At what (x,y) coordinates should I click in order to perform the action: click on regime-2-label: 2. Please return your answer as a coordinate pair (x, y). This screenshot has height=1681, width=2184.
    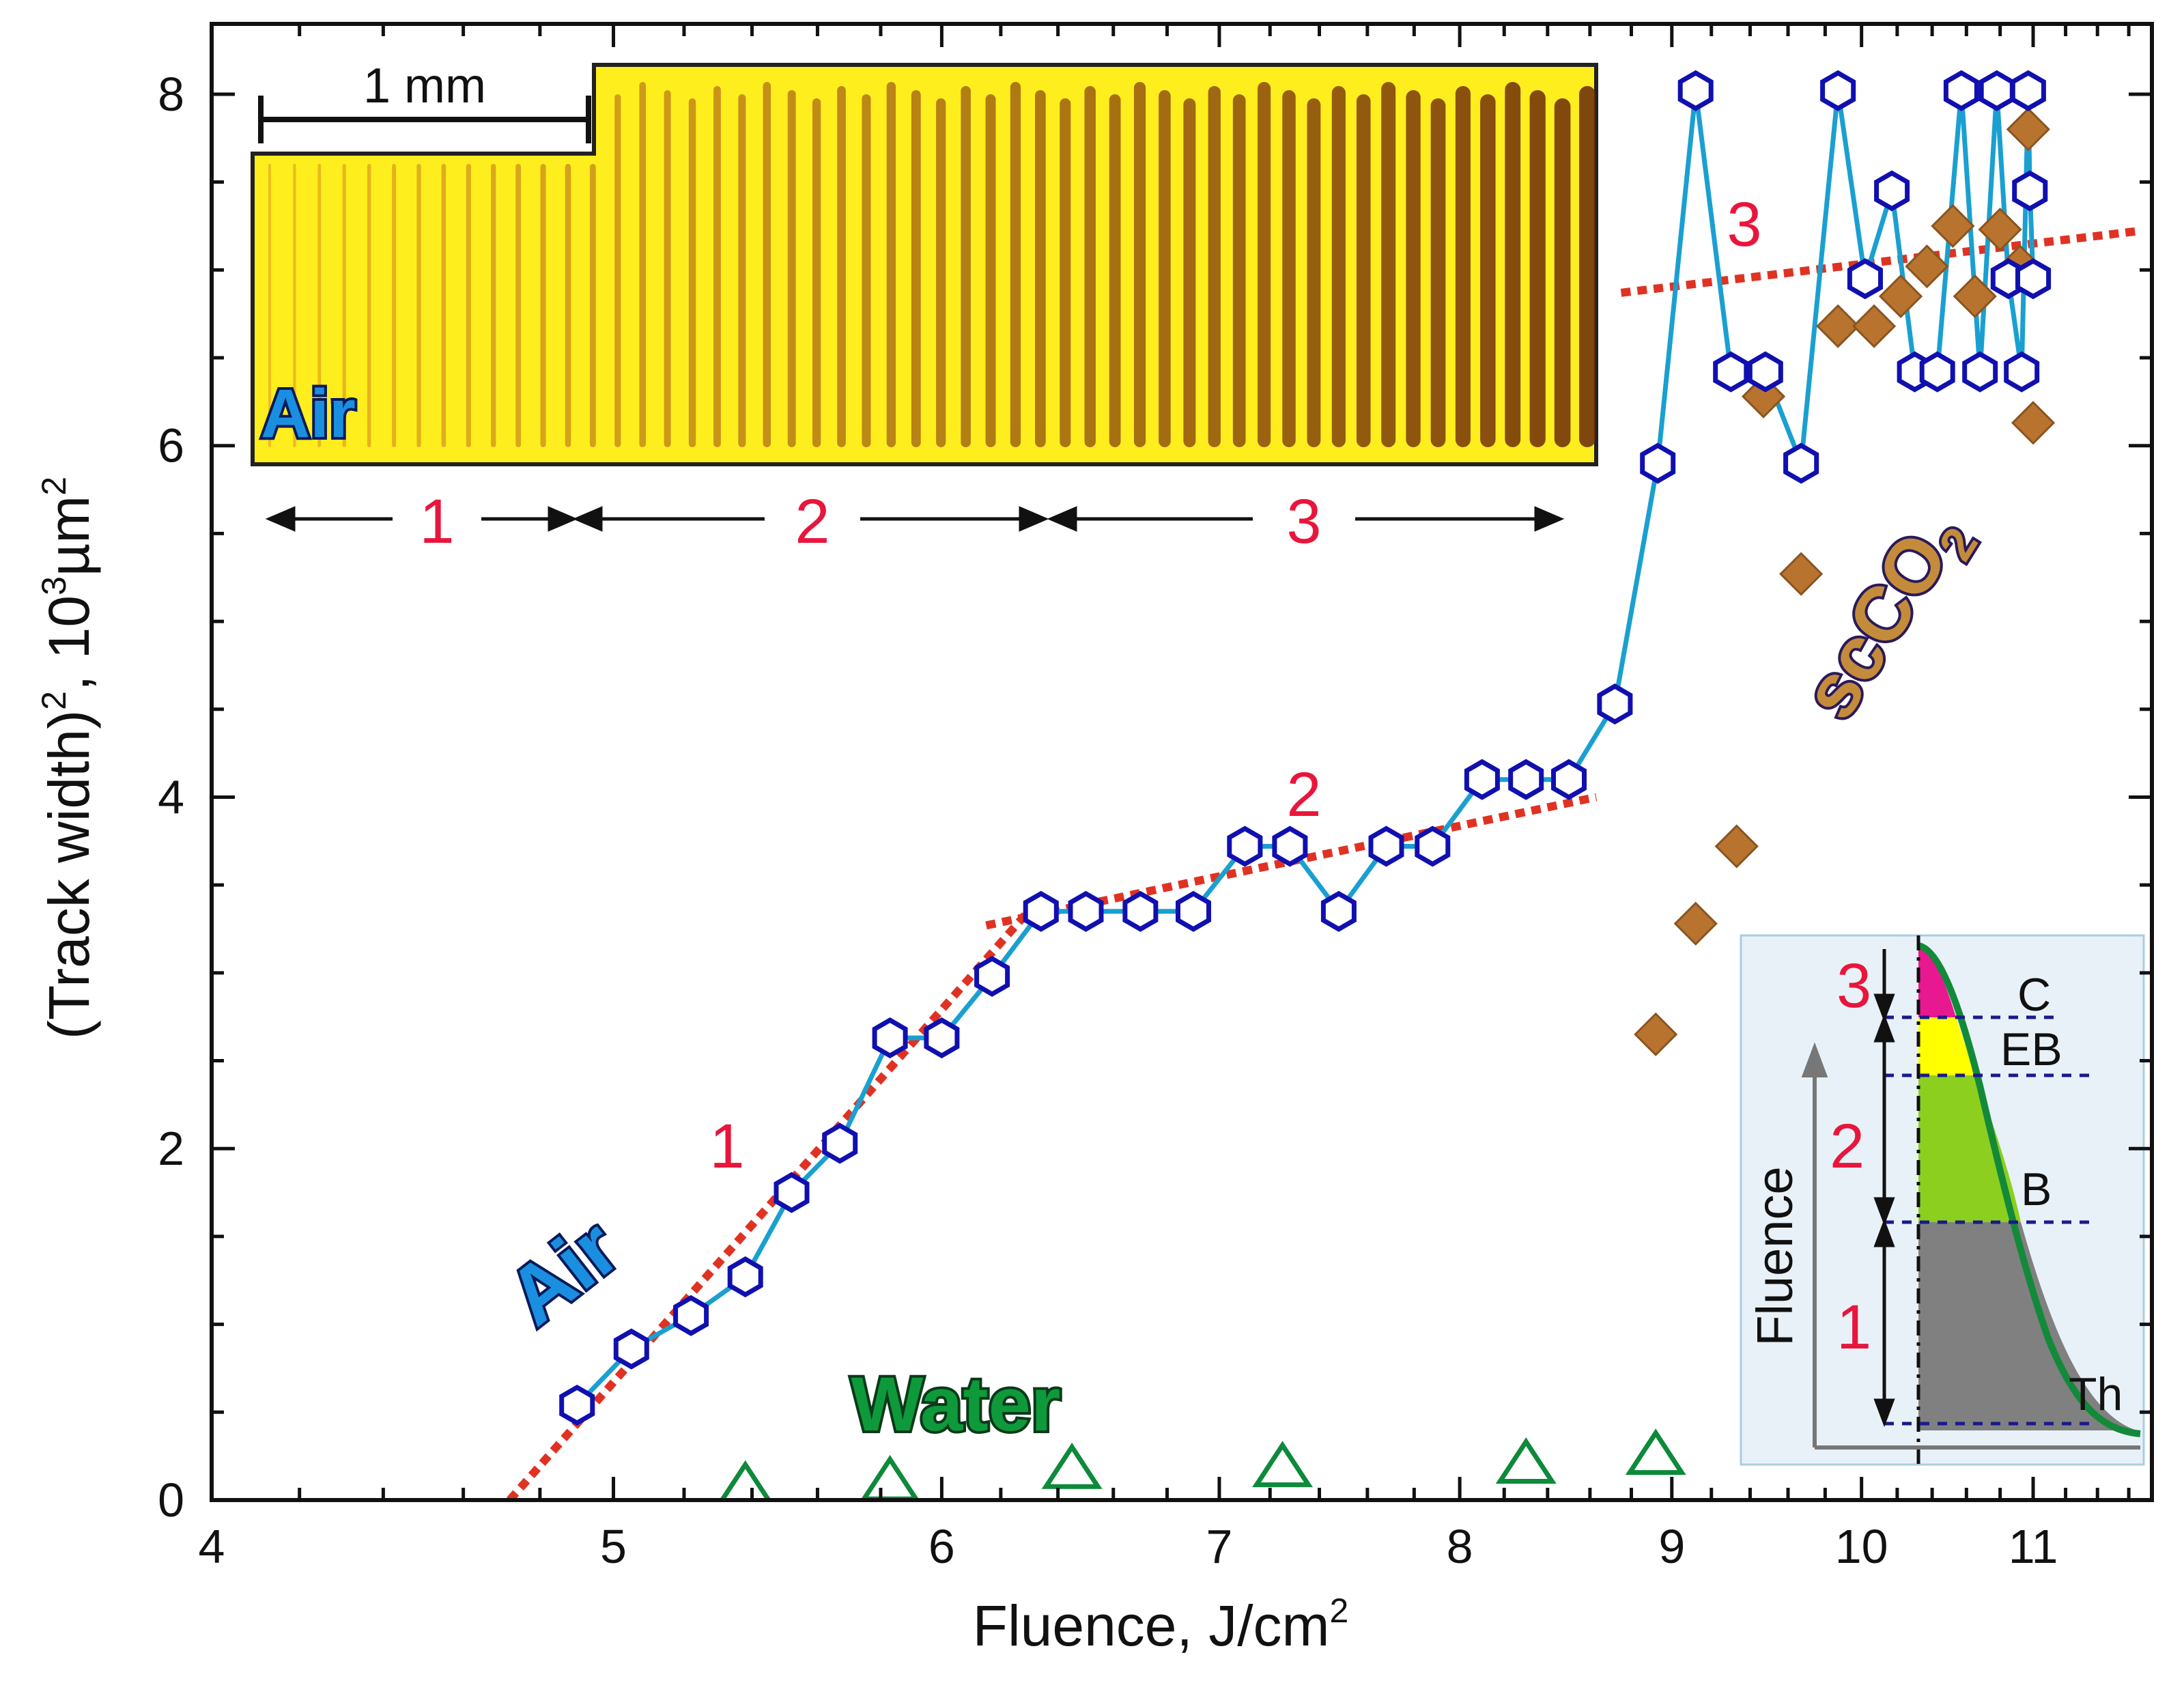
    Looking at the image, I should click on (1303, 795).